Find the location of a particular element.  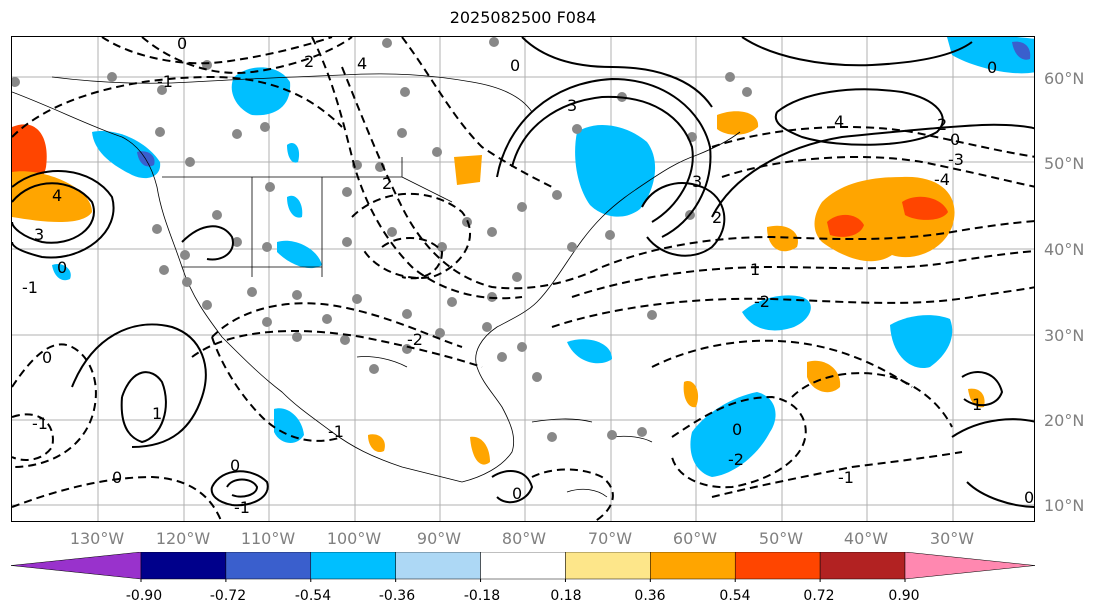

lon-label: 50°W is located at coordinates (781, 538).